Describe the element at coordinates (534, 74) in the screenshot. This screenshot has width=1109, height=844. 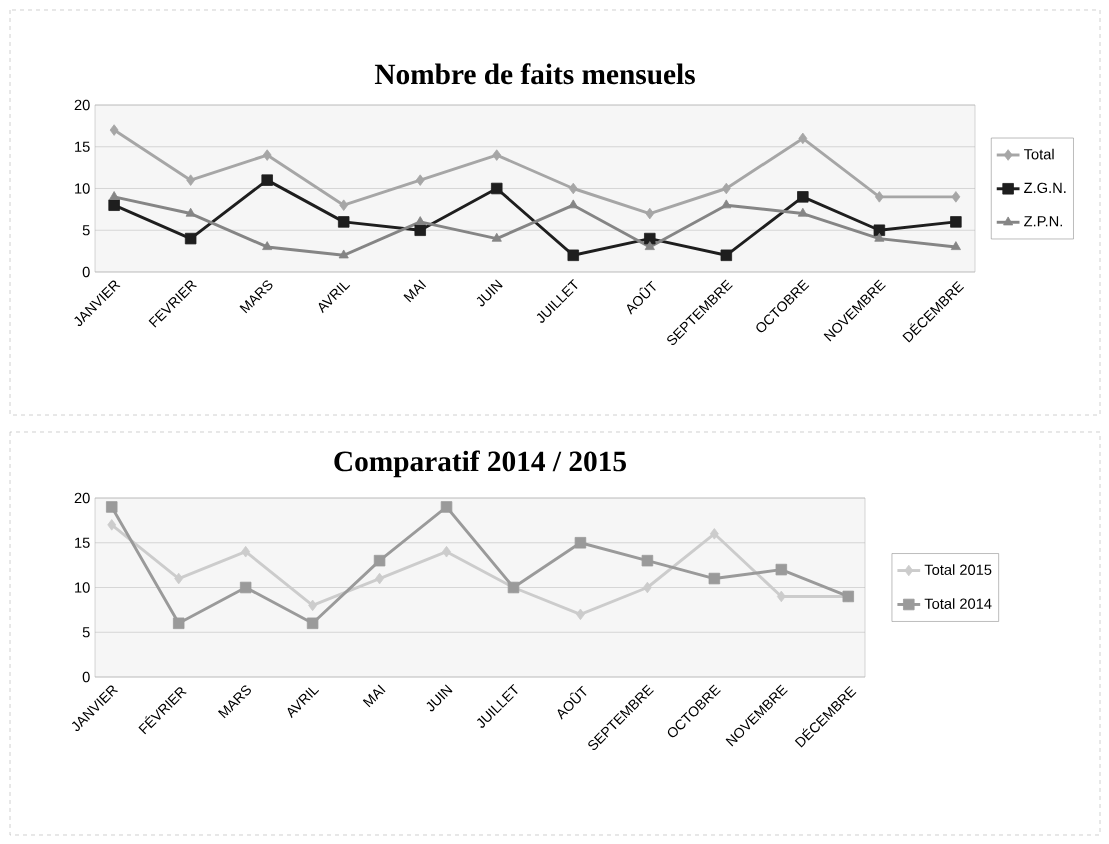
I see `chart-title: Nombre de faits mensuels` at that location.